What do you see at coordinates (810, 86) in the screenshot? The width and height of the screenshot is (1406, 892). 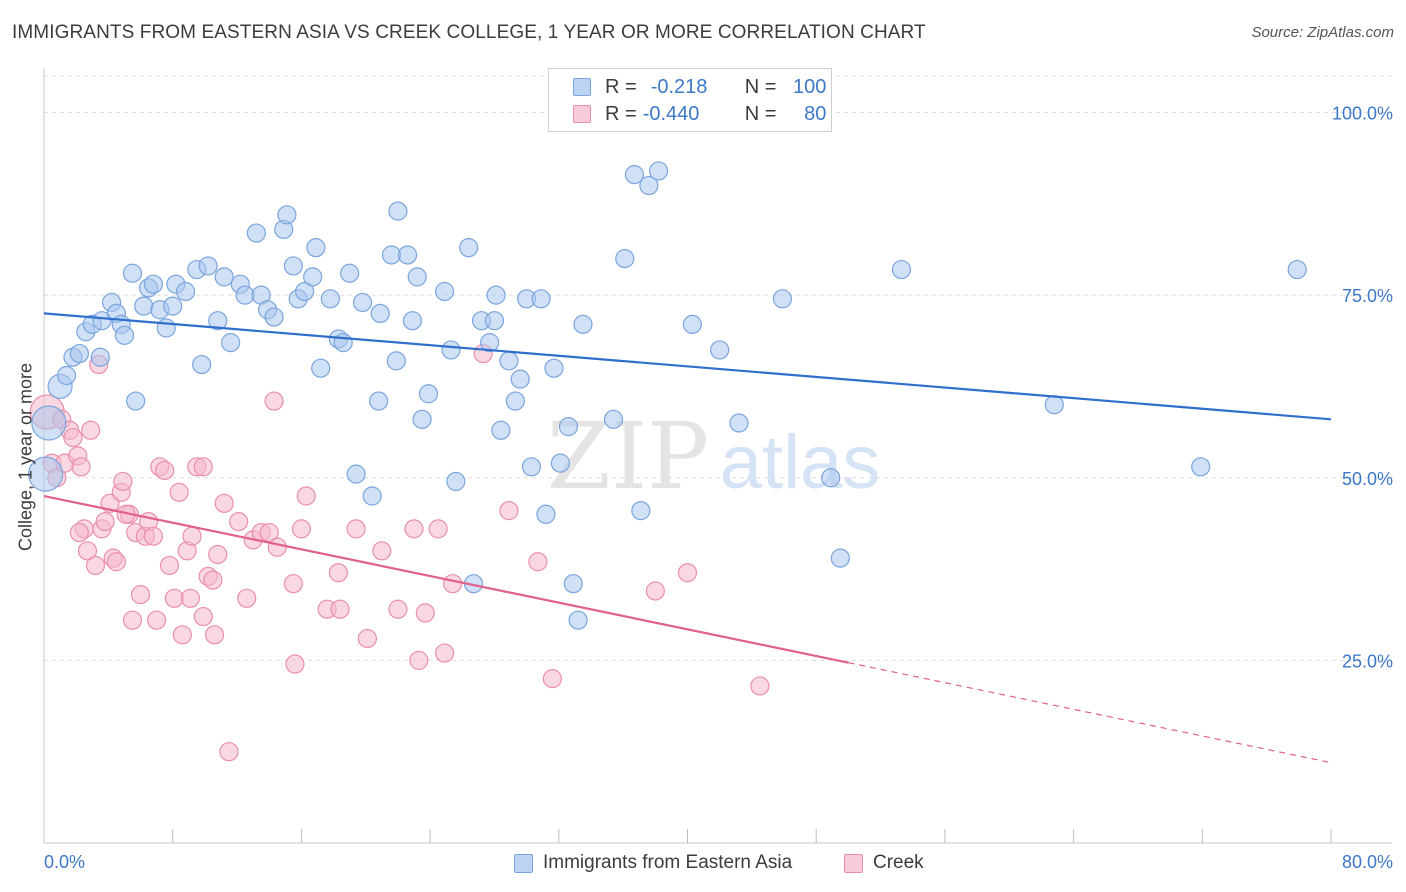 I see `legend-n-value: 100` at bounding box center [810, 86].